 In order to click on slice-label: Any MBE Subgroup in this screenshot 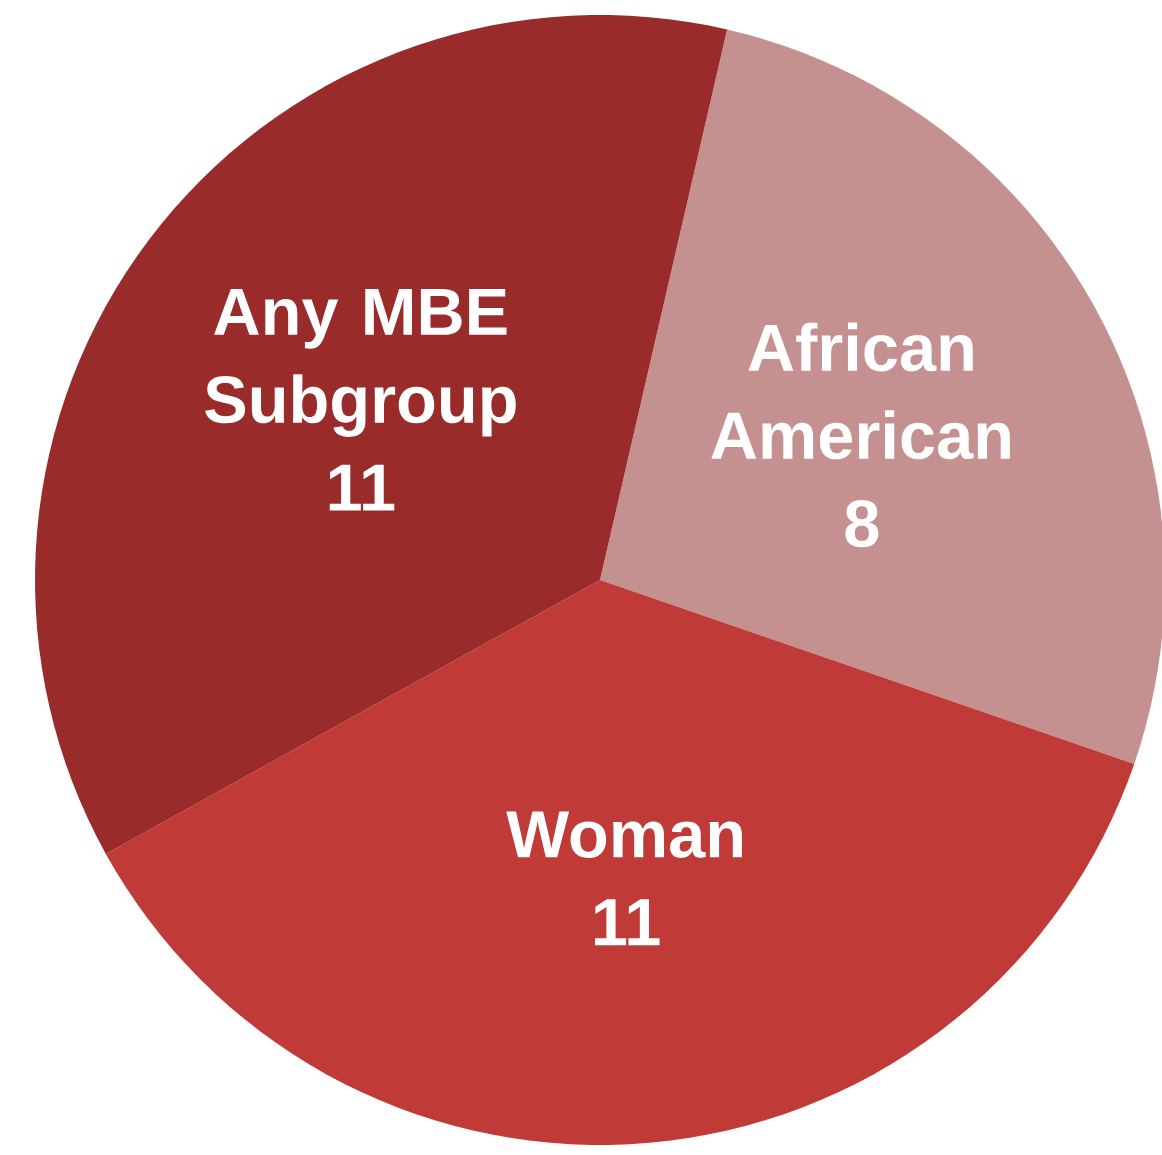, I will do `click(360, 362)`.